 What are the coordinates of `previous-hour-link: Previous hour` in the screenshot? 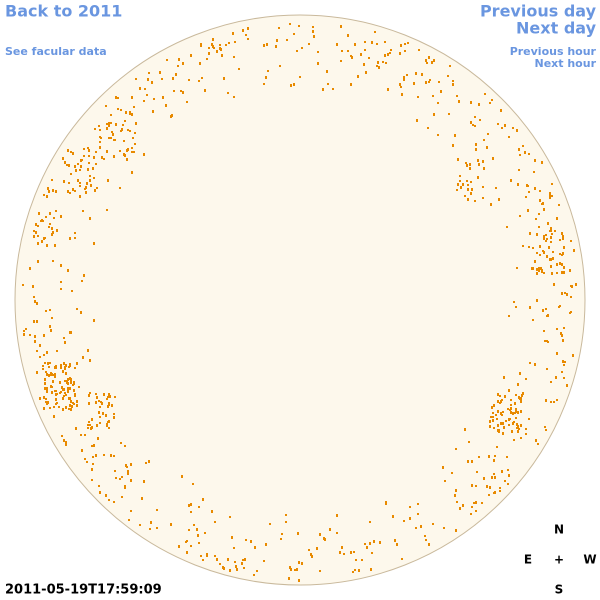 It's located at (553, 51).